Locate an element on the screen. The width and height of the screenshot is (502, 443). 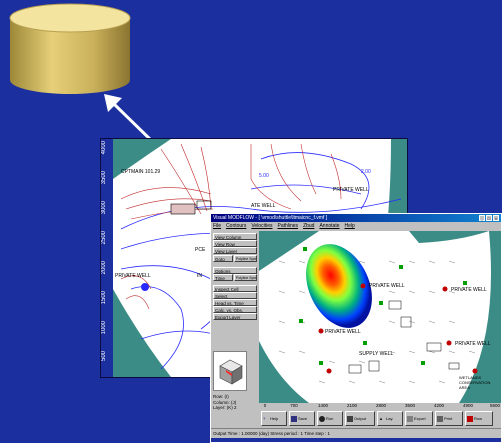
row-label: Row: is located at coordinates (218, 396).